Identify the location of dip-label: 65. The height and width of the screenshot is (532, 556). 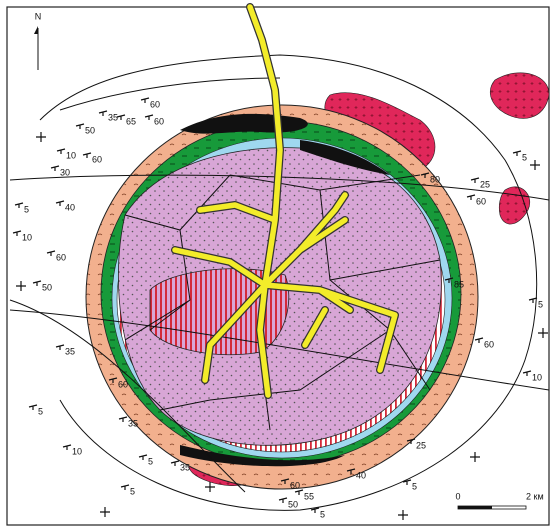
(131, 121).